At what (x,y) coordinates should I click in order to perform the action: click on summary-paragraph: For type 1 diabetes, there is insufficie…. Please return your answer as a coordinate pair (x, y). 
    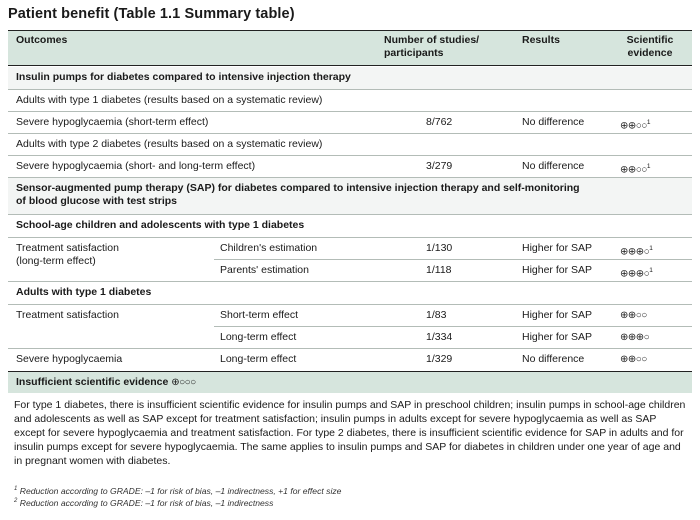
    Looking at the image, I should click on (350, 433).